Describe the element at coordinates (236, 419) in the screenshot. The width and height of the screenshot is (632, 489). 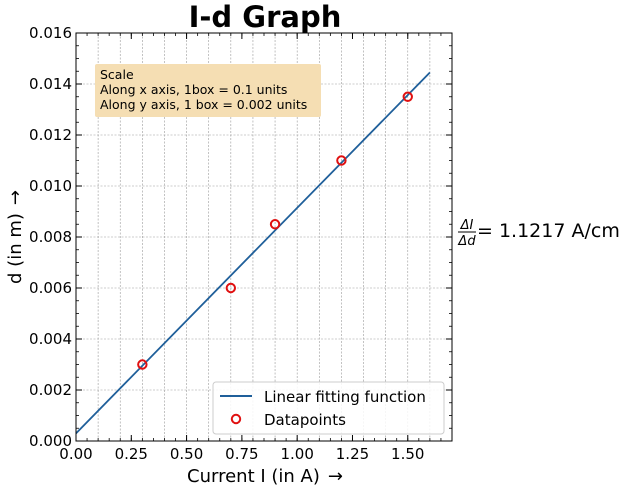
I see `legend-marker-swatch` at that location.